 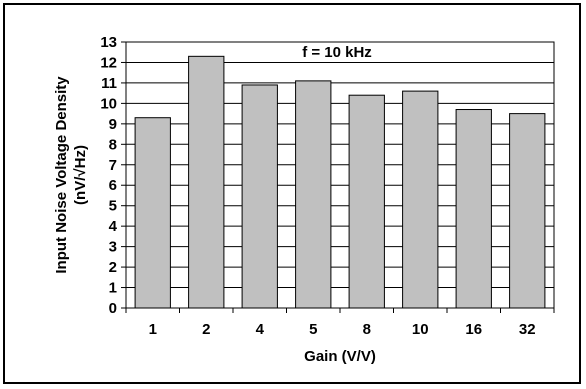 I want to click on x-axis-ticks: 1 2 4 5 8 10 16 32, so click(x=340, y=323).